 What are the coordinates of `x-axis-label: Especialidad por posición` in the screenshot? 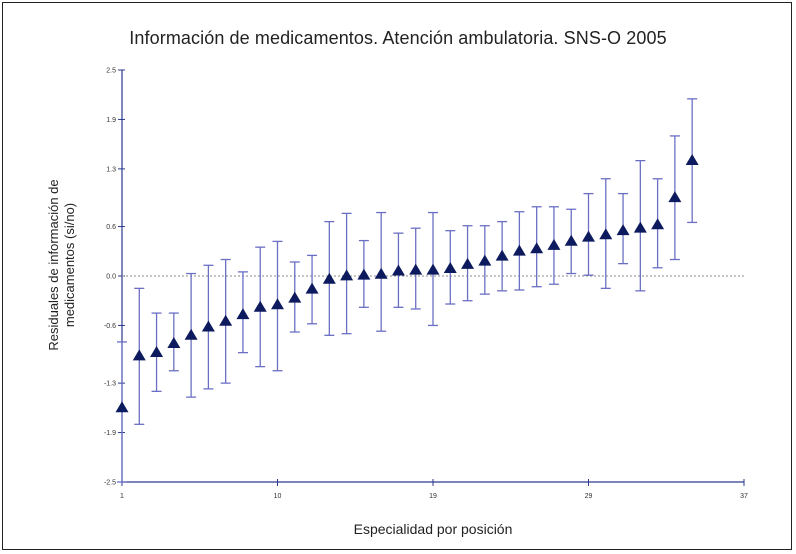 It's located at (433, 529).